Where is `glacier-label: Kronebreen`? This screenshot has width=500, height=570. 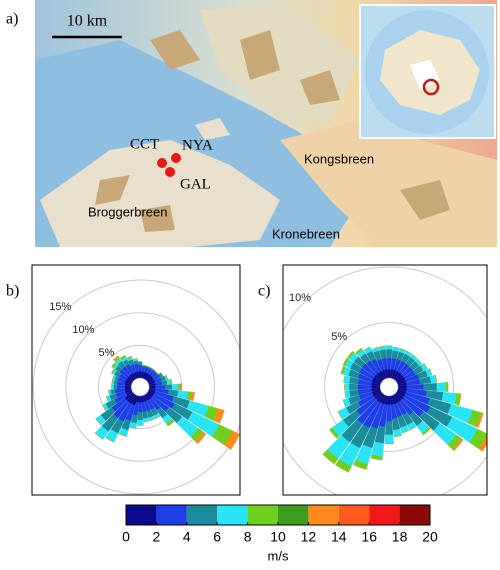
glacier-label: Kronebreen is located at coordinates (306, 233).